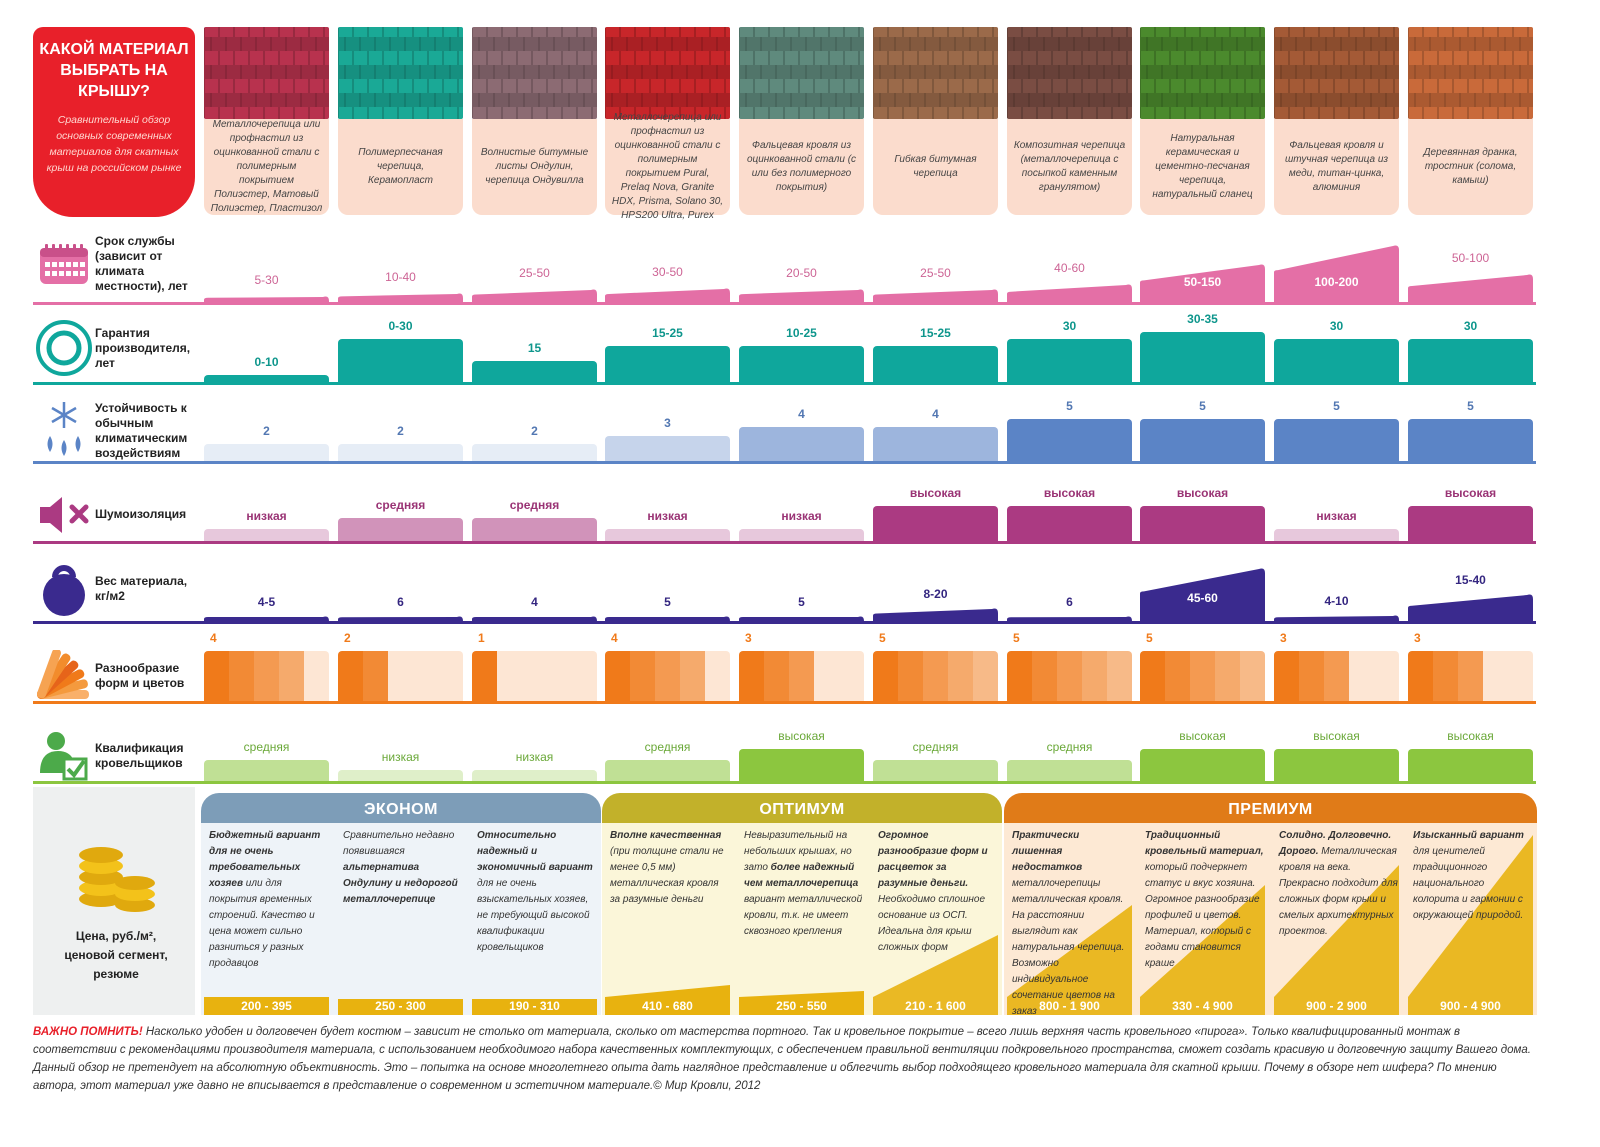 This screenshot has width=1600, height=1147. Describe the element at coordinates (1470, 1006) in the screenshot. I see `price-range: 900 - 4 900` at that location.